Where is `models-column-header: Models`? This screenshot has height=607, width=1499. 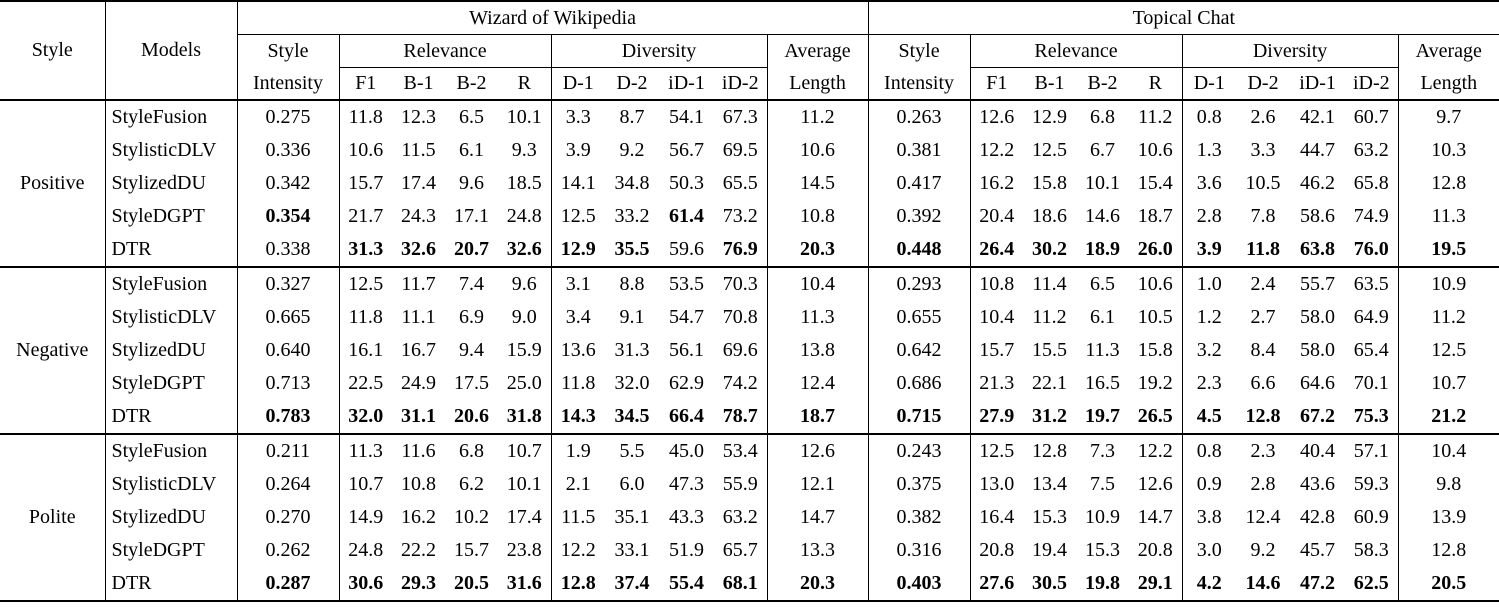 models-column-header: Models is located at coordinates (170, 50).